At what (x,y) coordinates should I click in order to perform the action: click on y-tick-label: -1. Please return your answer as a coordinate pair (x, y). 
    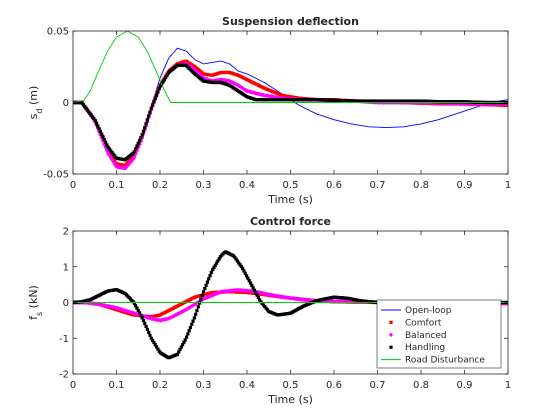
    Looking at the image, I should click on (64, 339).